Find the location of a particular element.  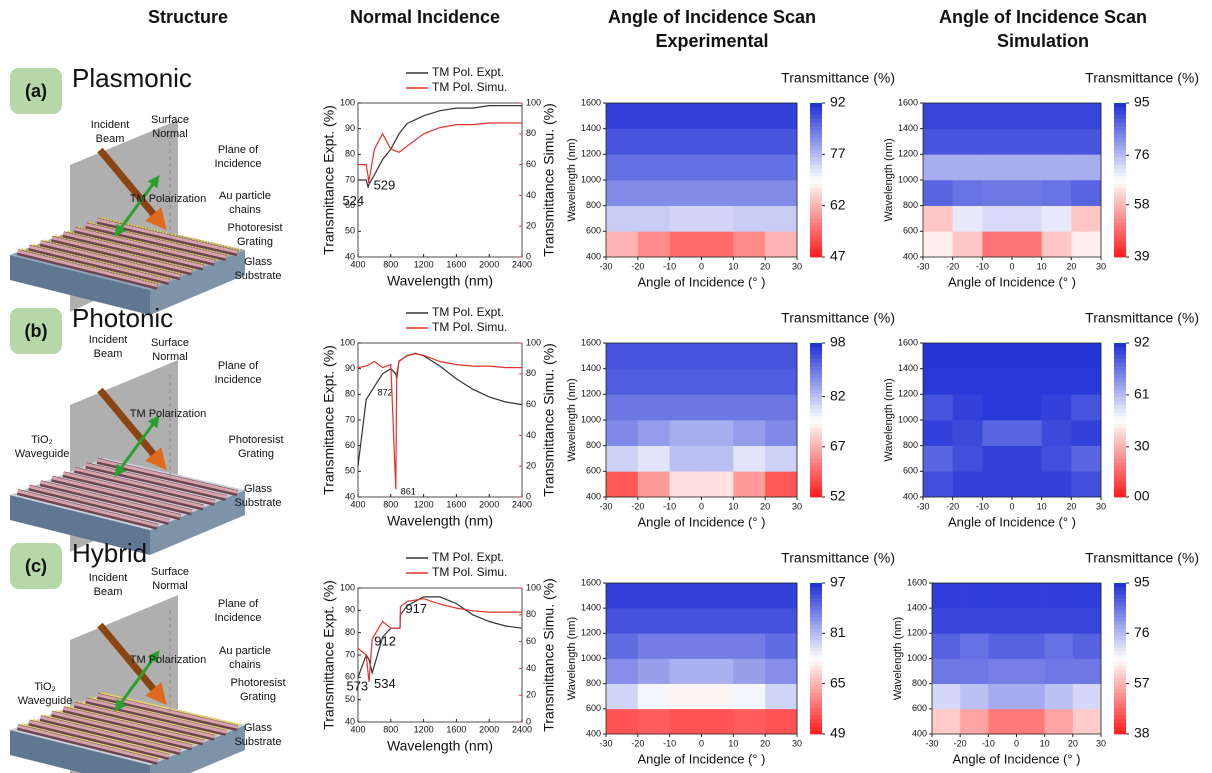

y-axis-label: Wavelength (nm) is located at coordinates (572, 179).